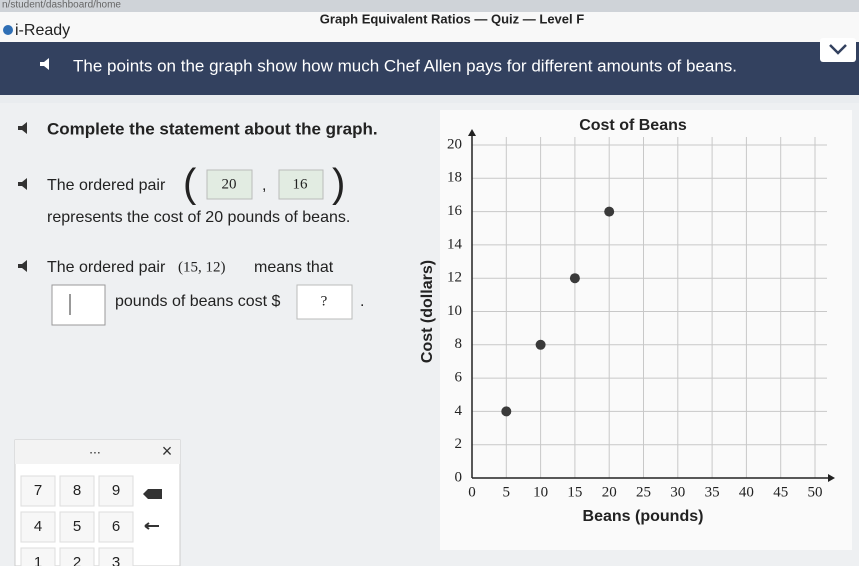 The width and height of the screenshot is (859, 571). What do you see at coordinates (643, 516) in the screenshot?
I see `x-axis-title: Beans (pounds)` at bounding box center [643, 516].